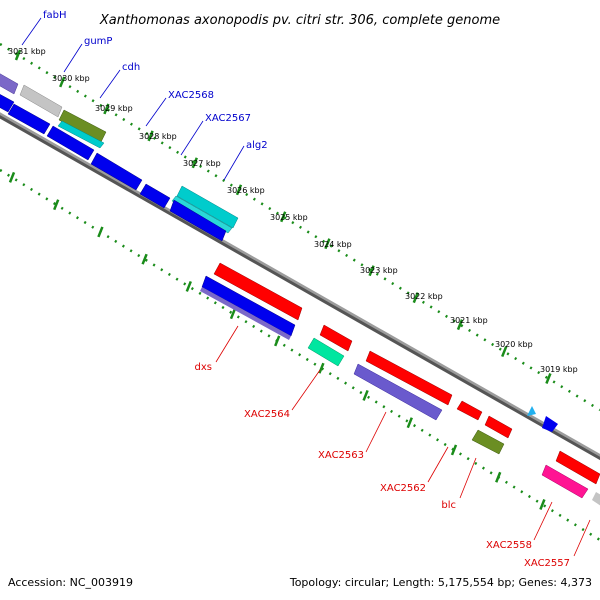 The width and height of the screenshot is (600, 600). What do you see at coordinates (514, 344) in the screenshot?
I see `tick-label-3020: 3020 kbp` at bounding box center [514, 344].